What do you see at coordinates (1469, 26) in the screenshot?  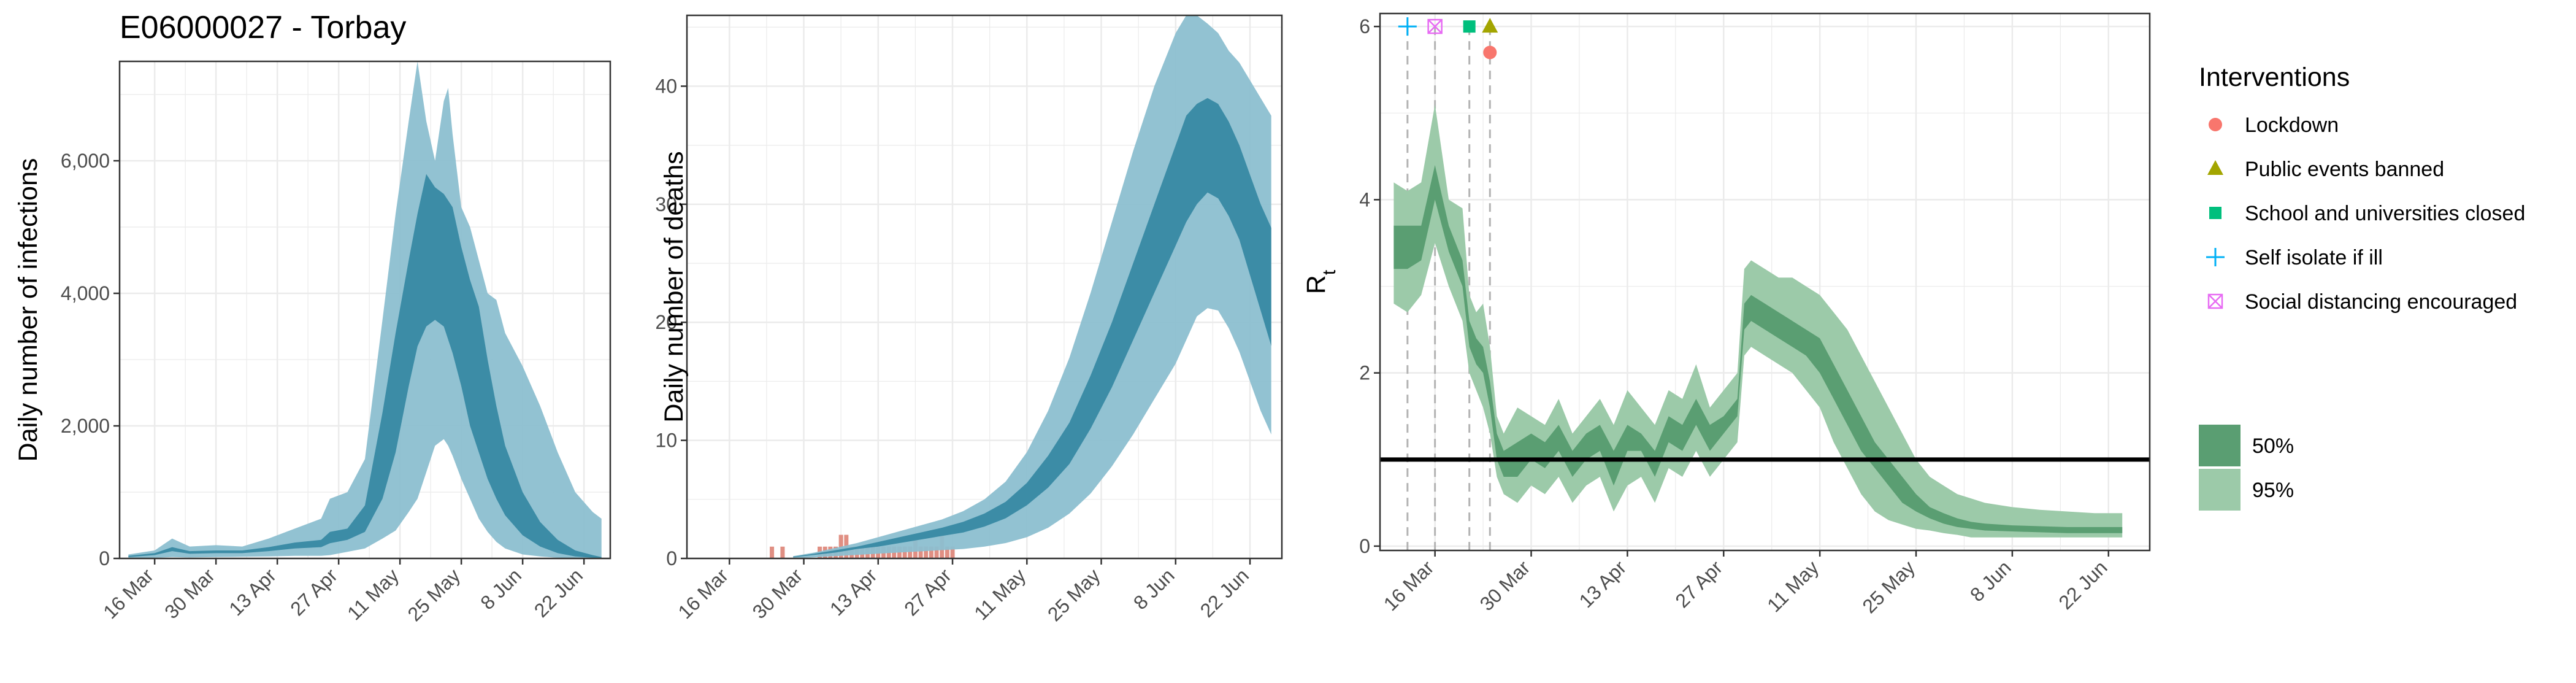 I see `intervention-marker-square` at bounding box center [1469, 26].